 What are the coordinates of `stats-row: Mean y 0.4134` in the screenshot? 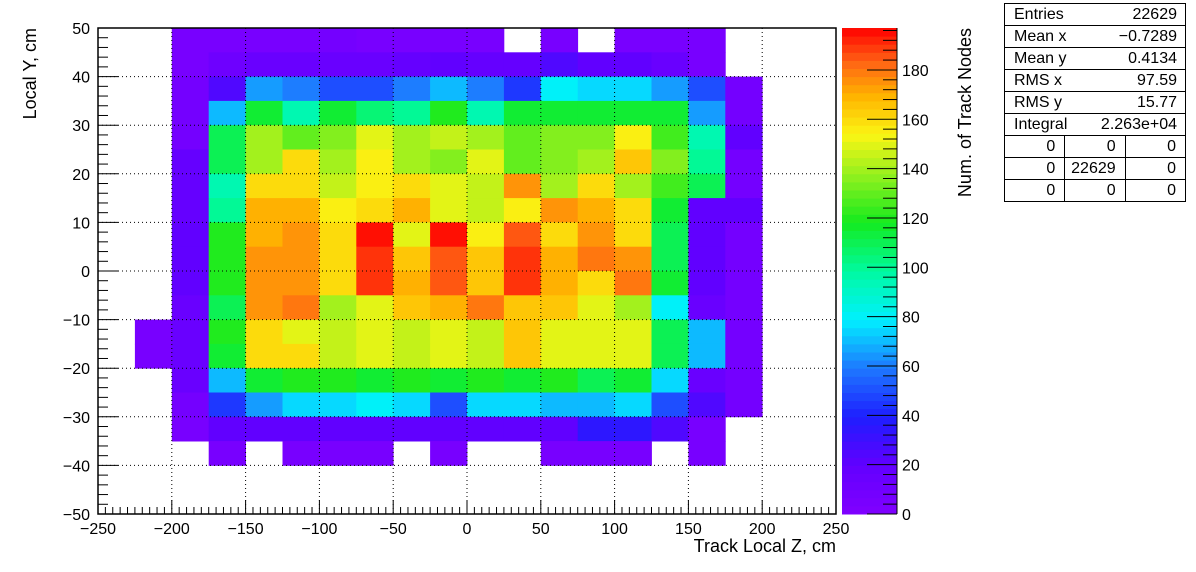 It's located at (1095, 59).